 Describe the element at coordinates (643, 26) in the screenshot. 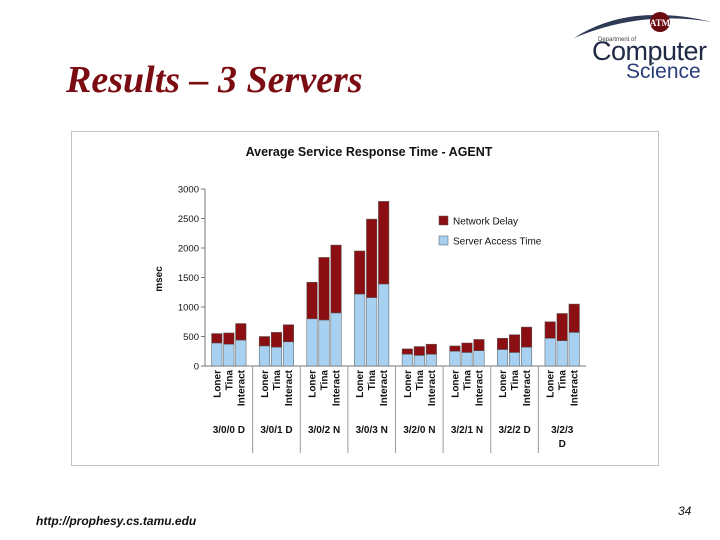

I see `logo-swoosh-icon` at that location.